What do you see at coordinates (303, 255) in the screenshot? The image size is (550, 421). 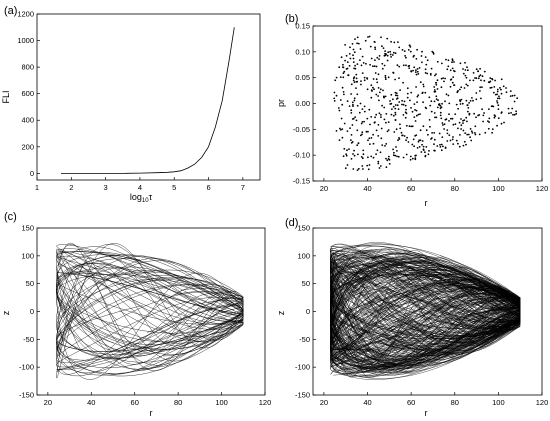 I see `panel-d-ytick-label: 100` at bounding box center [303, 255].